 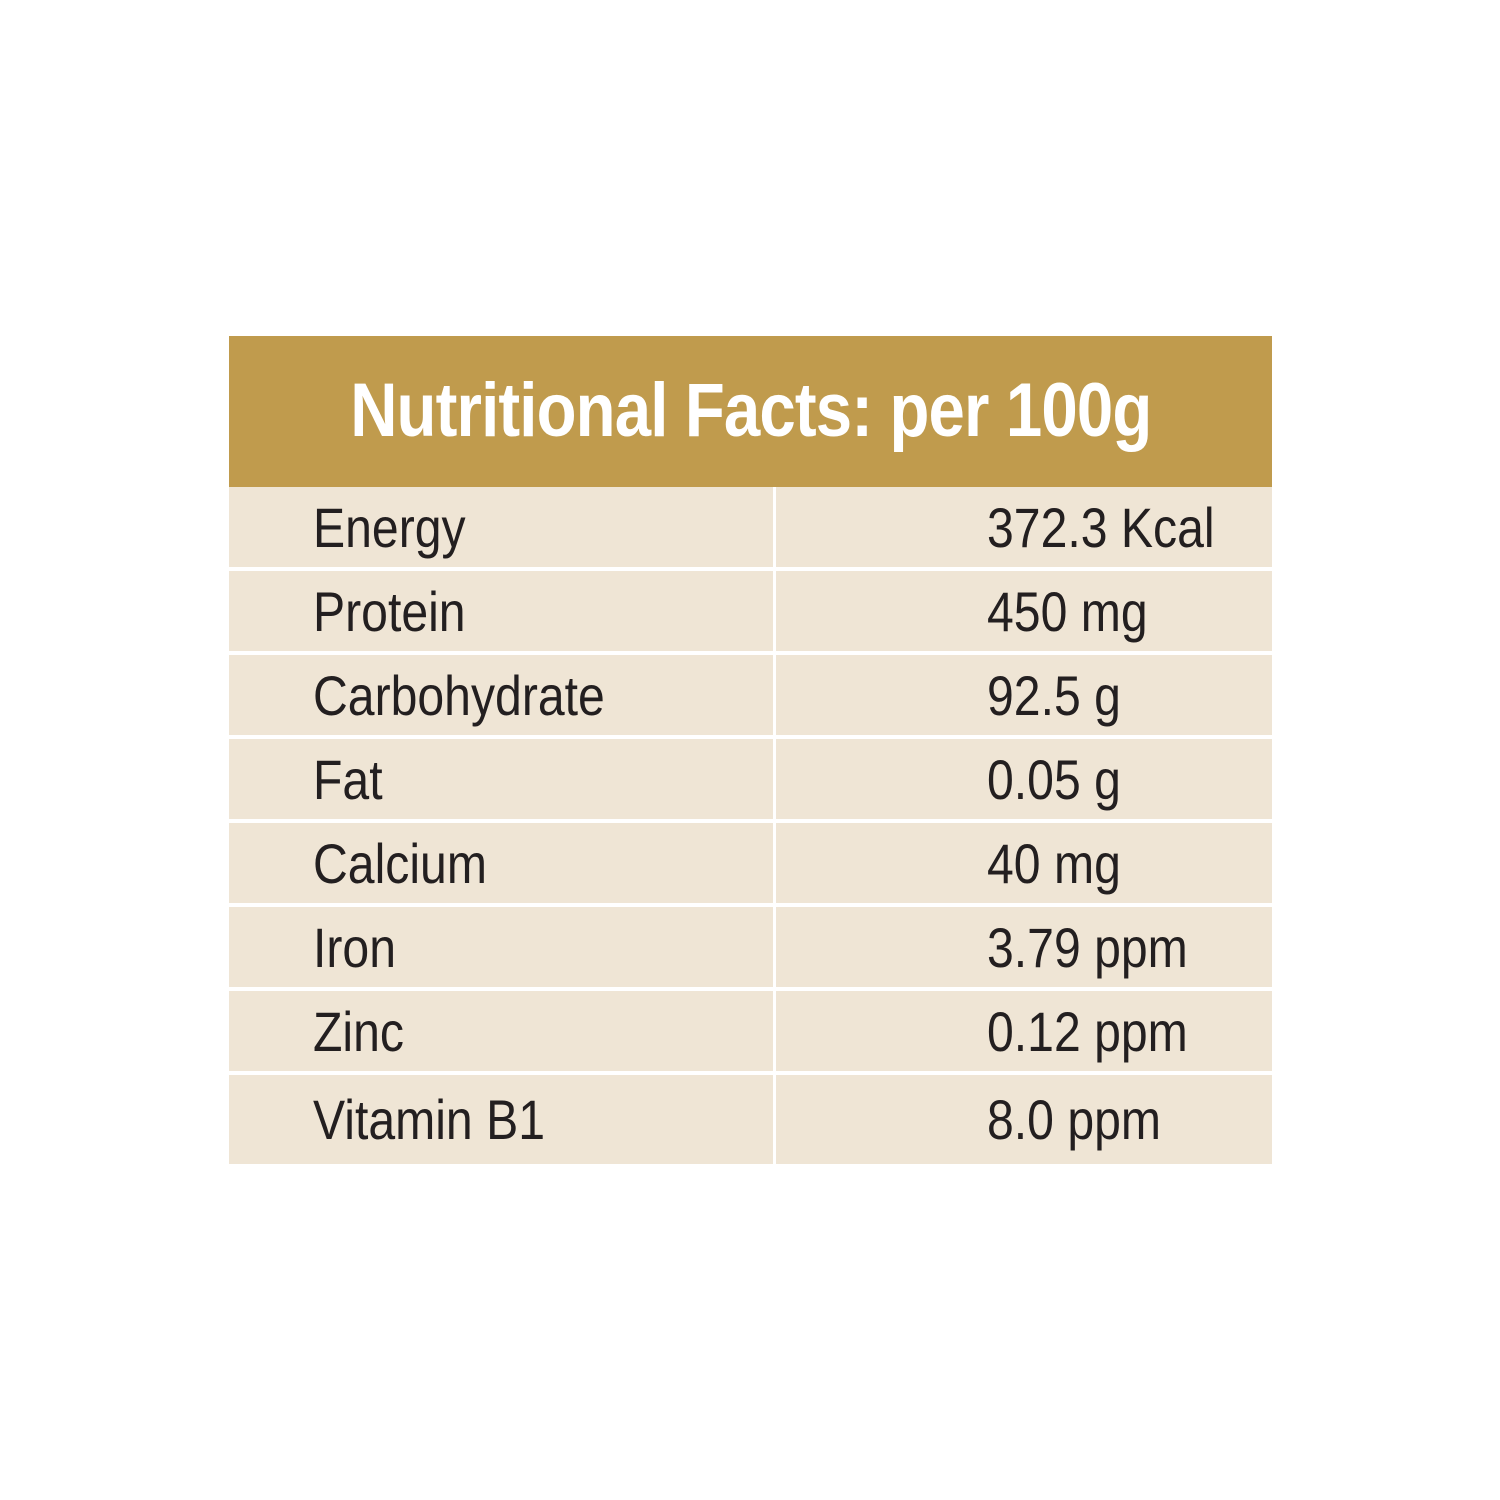 I want to click on table-row-energy: Energy 372.3 Kcal, so click(x=750, y=527).